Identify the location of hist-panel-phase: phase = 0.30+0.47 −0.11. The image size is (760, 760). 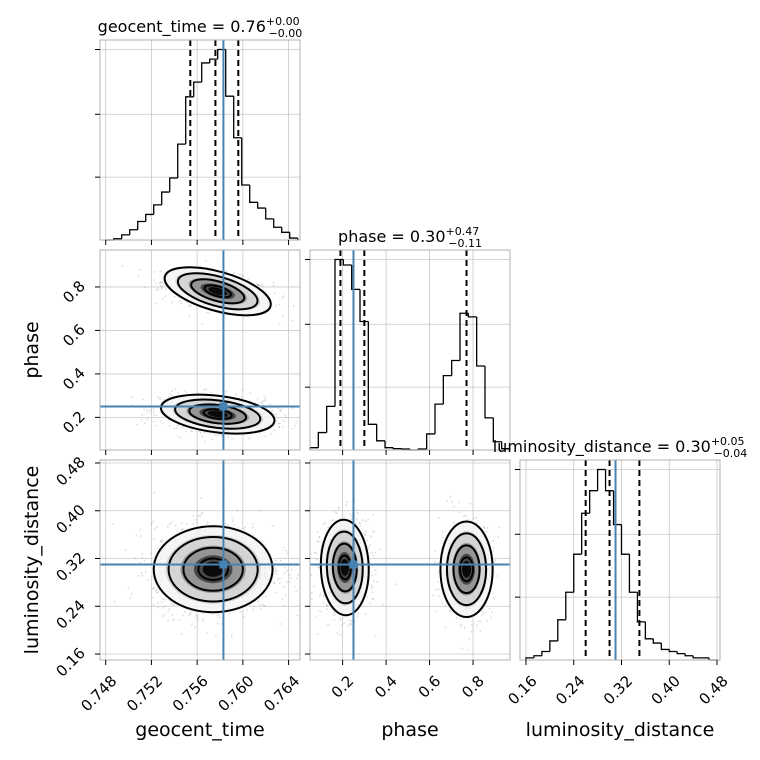
(408, 340).